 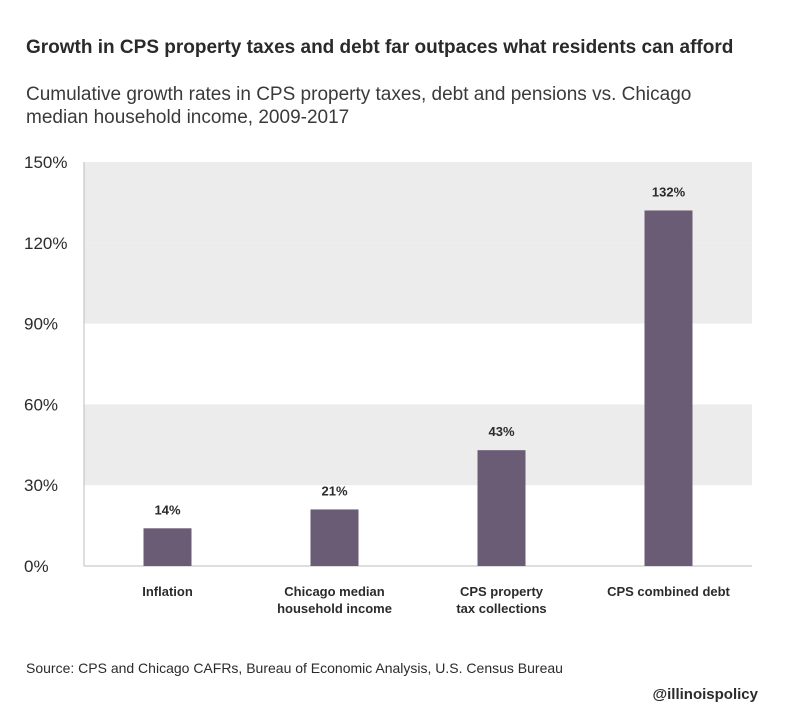 I want to click on data-label: 43%, so click(x=501, y=431).